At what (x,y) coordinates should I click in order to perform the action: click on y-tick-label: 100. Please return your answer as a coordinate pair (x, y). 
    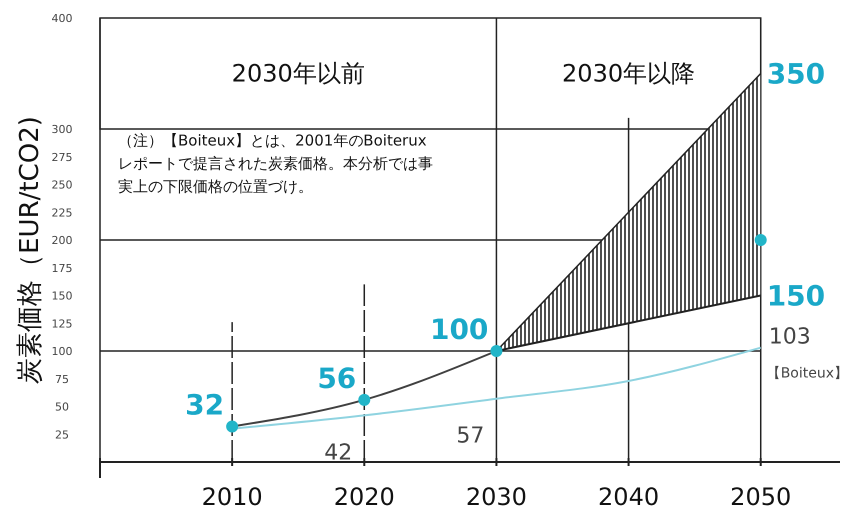
    Looking at the image, I should click on (62, 351).